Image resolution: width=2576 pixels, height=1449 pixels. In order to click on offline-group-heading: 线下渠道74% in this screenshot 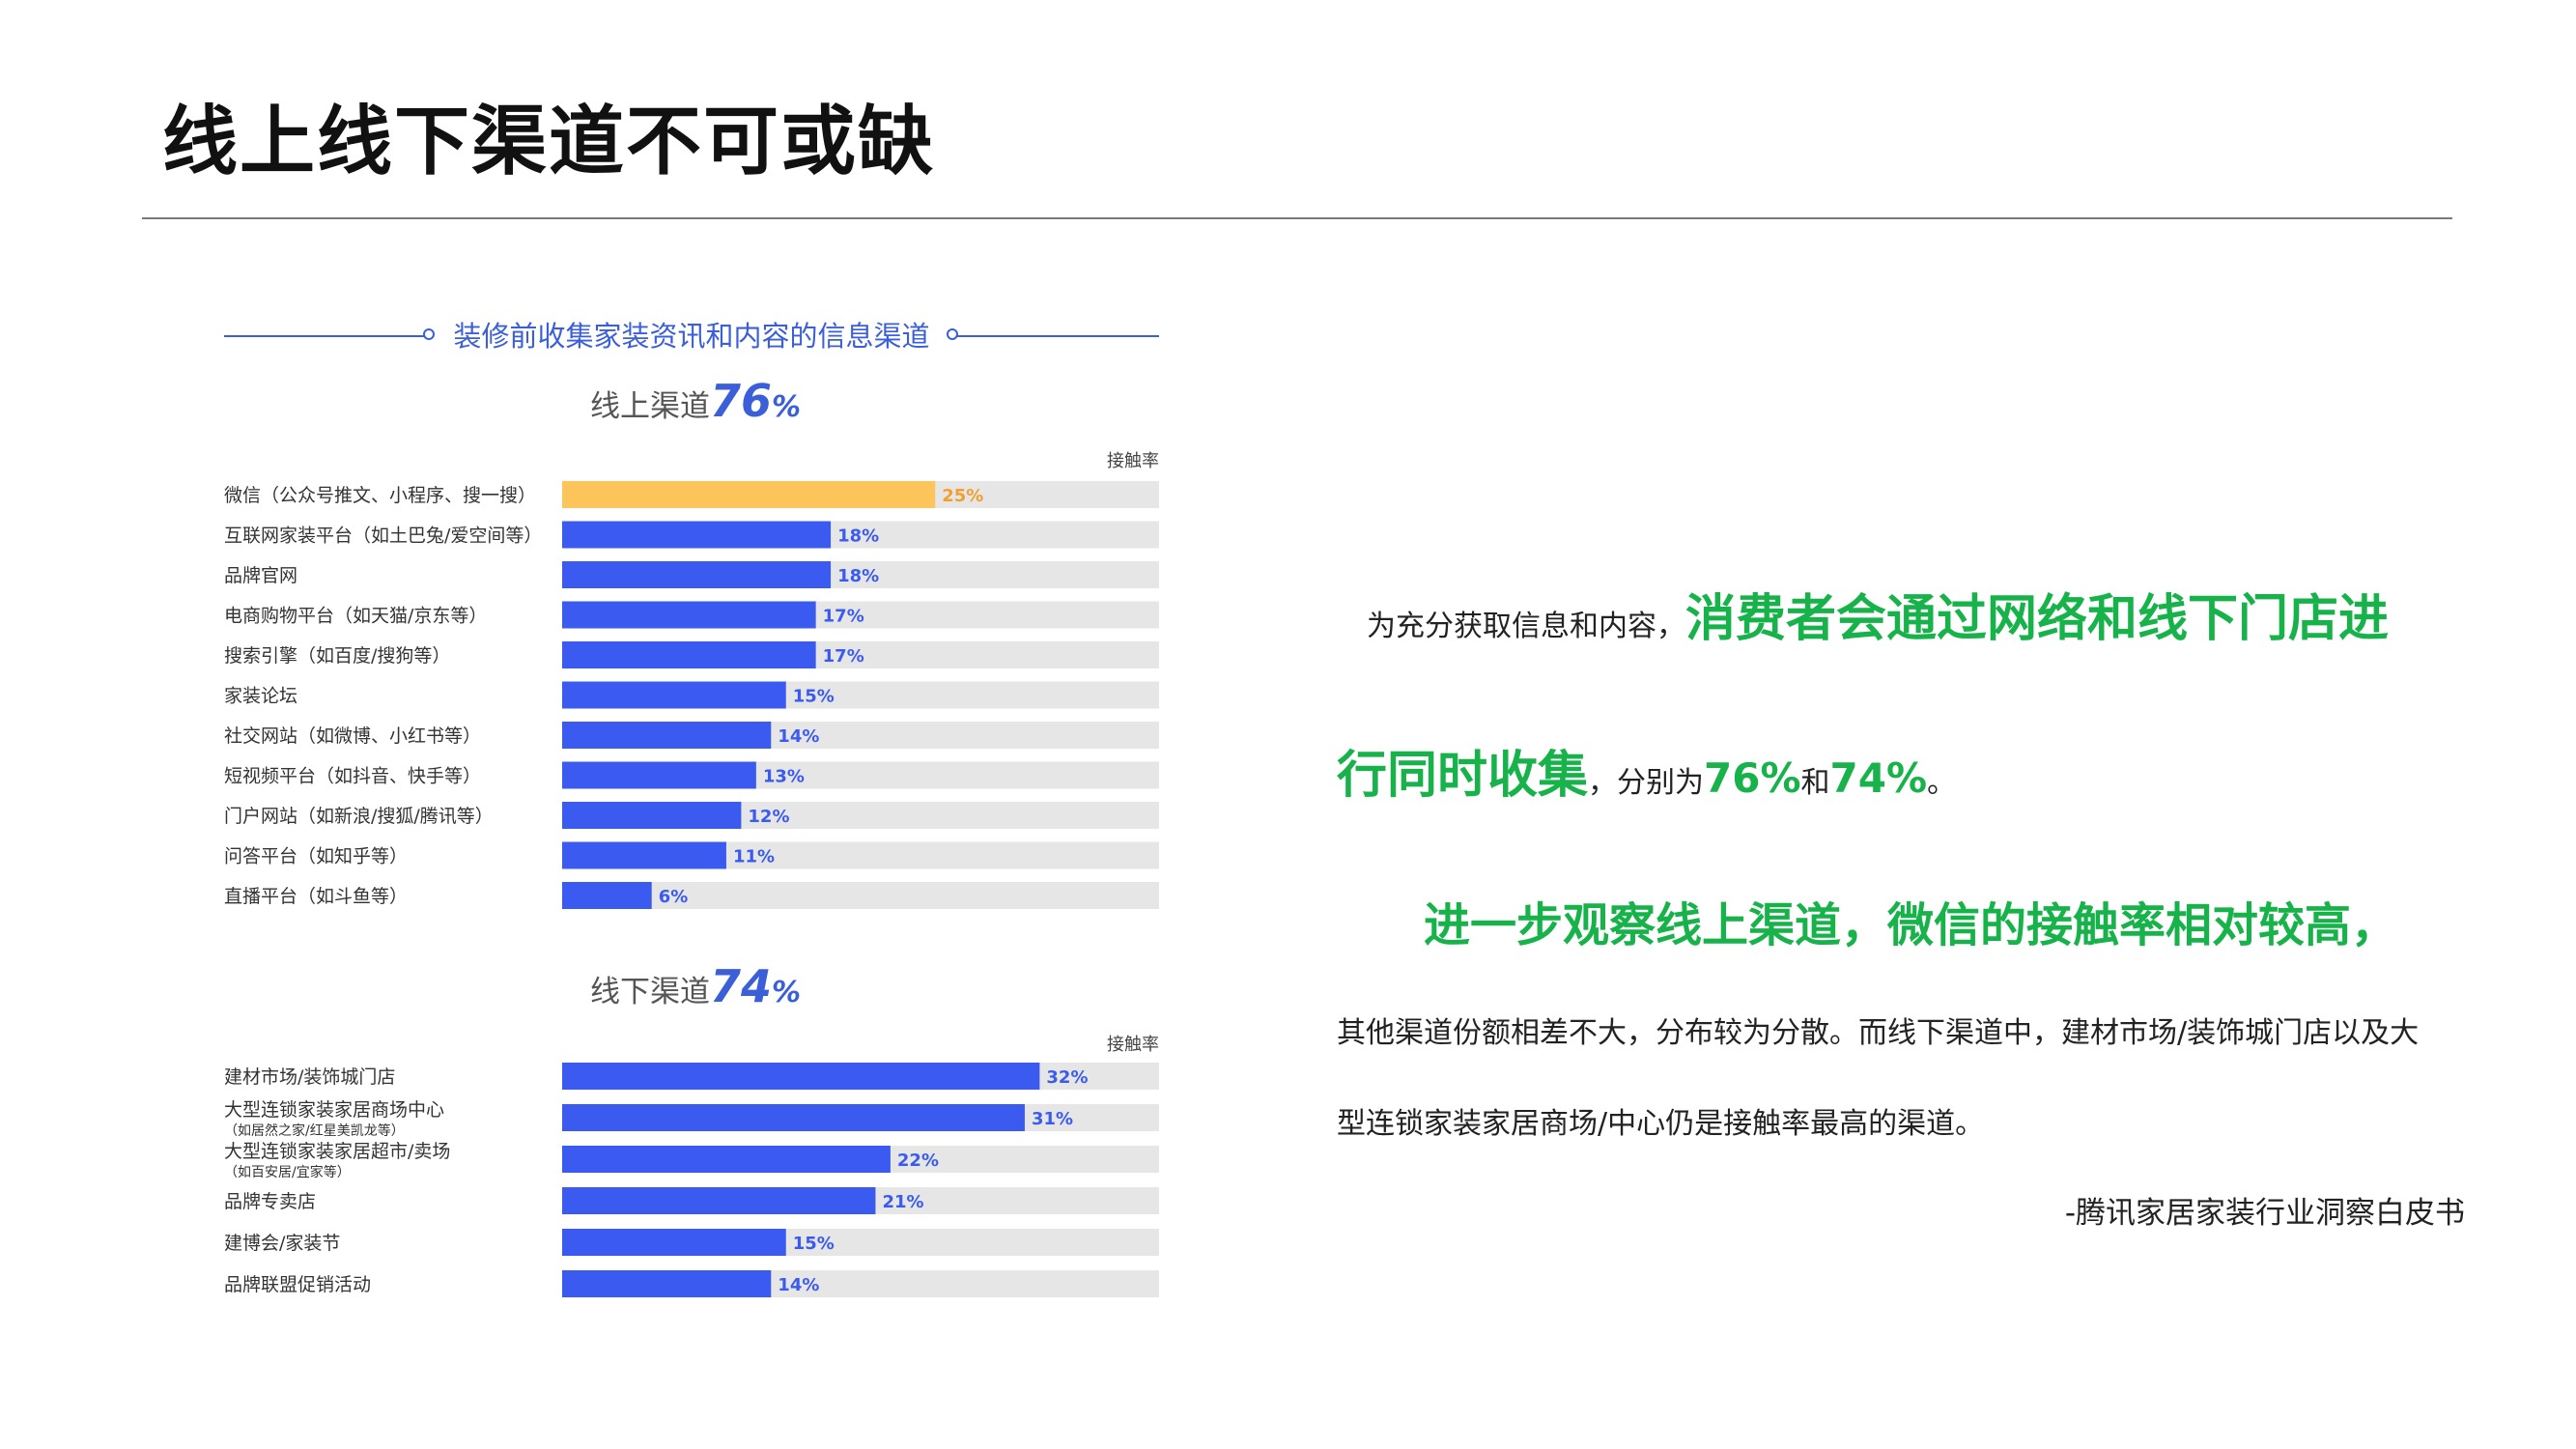, I will do `click(695, 986)`.